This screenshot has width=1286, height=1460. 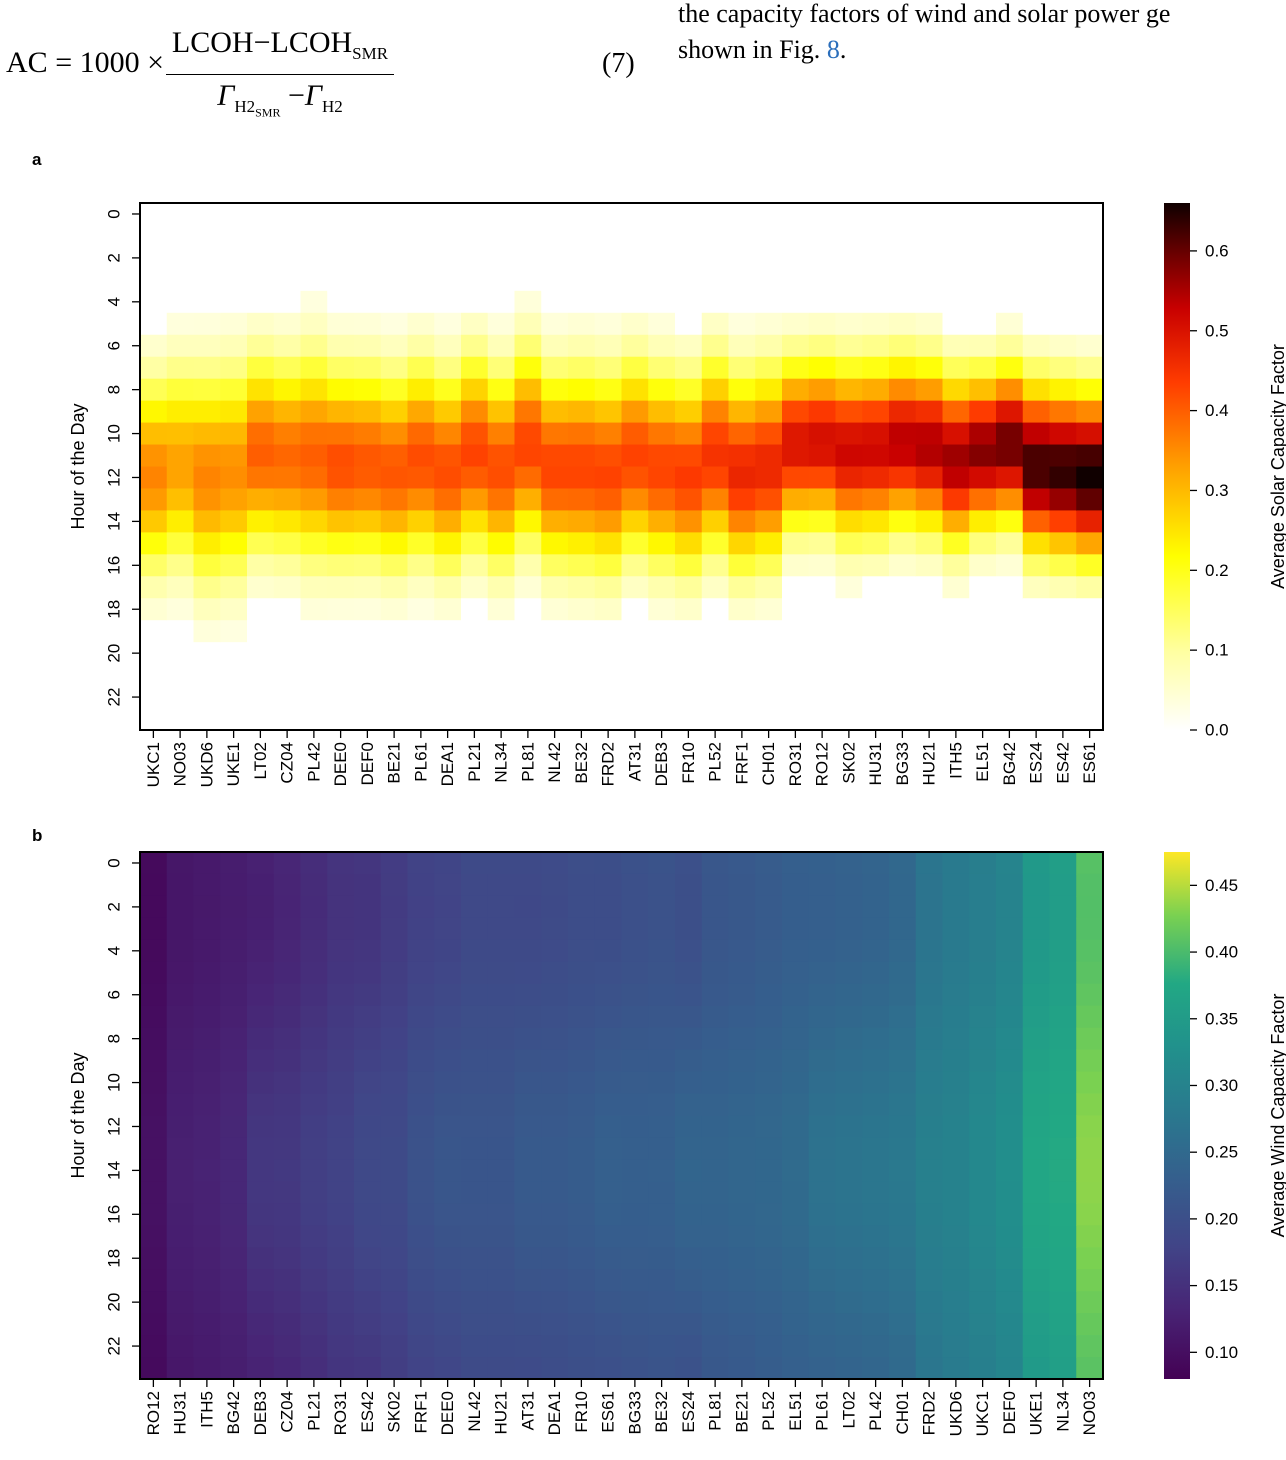 I want to click on colorbar-tick-label: 0.2, so click(x=1217, y=570).